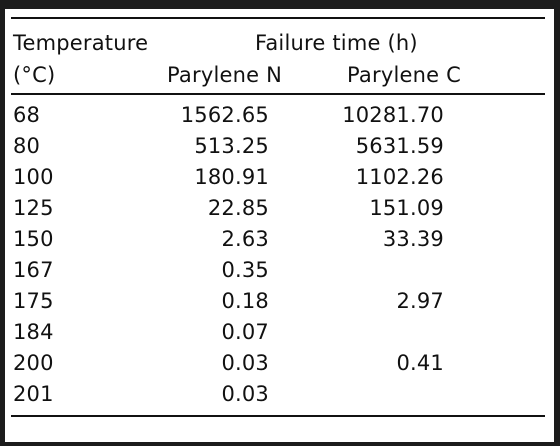  Describe the element at coordinates (393, 115) in the screenshot. I see `cell-parylene-c: 10281.70` at that location.